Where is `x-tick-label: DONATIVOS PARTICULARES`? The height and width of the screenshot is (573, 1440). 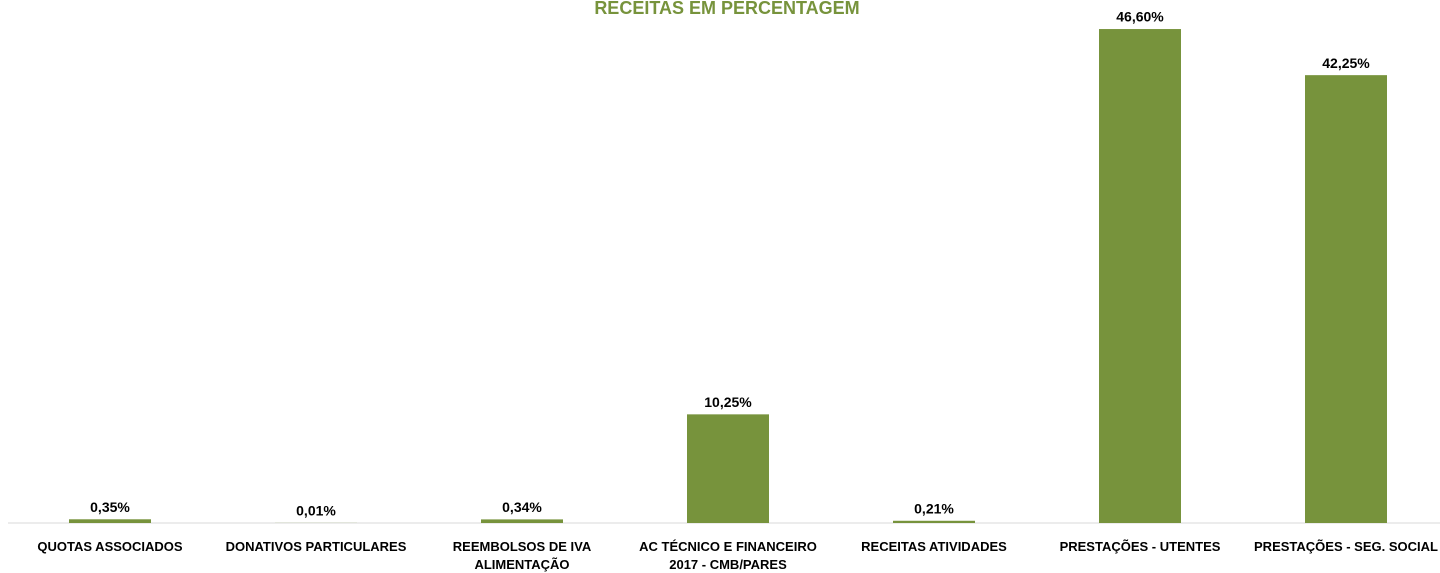
x-tick-label: DONATIVOS PARTICULARES is located at coordinates (316, 546).